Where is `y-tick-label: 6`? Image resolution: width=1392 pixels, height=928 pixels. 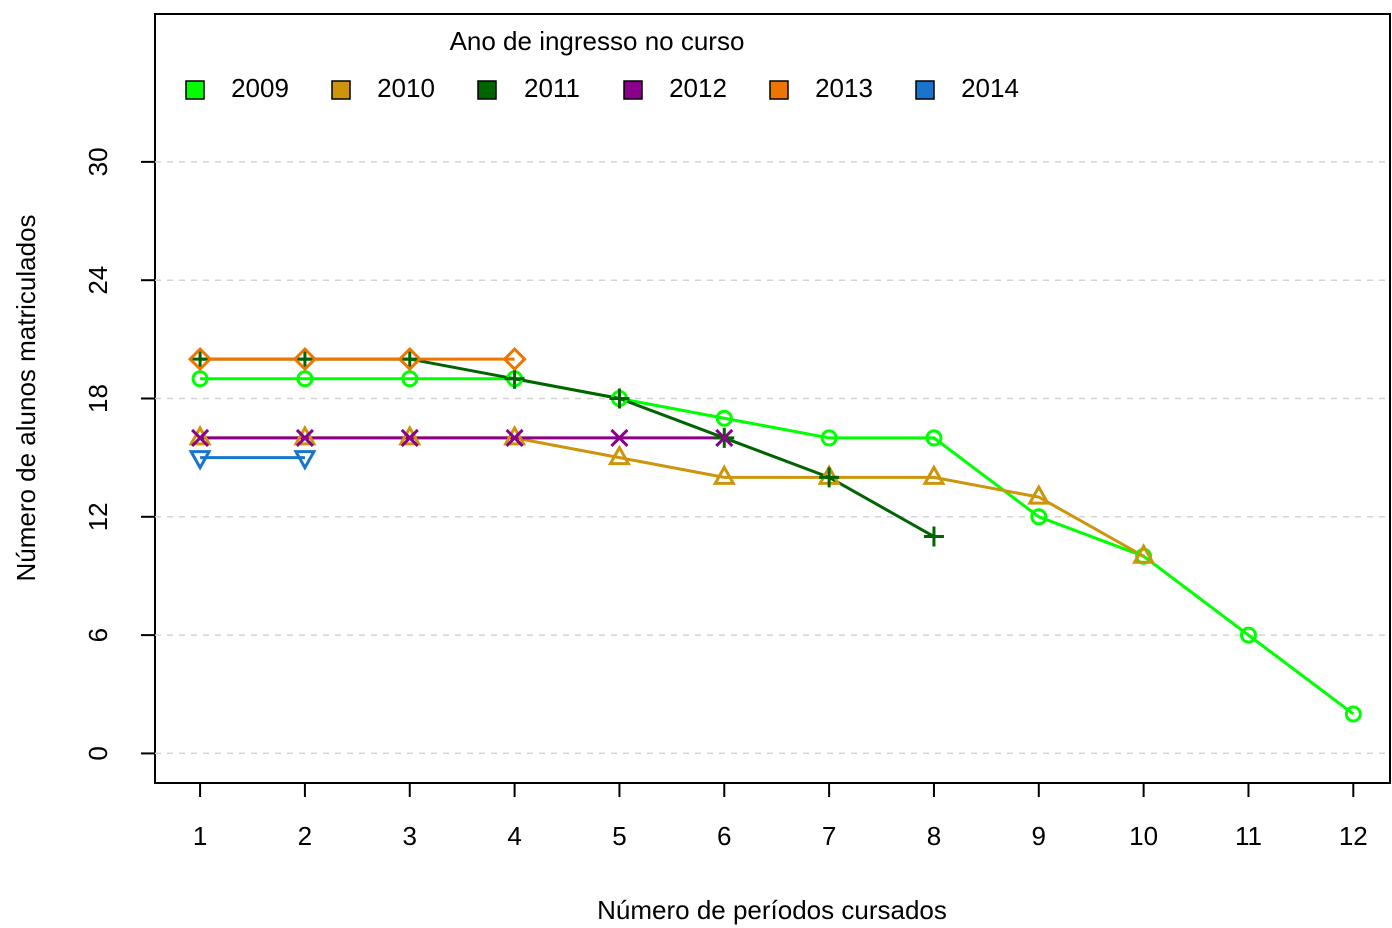
y-tick-label: 6 is located at coordinates (98, 635).